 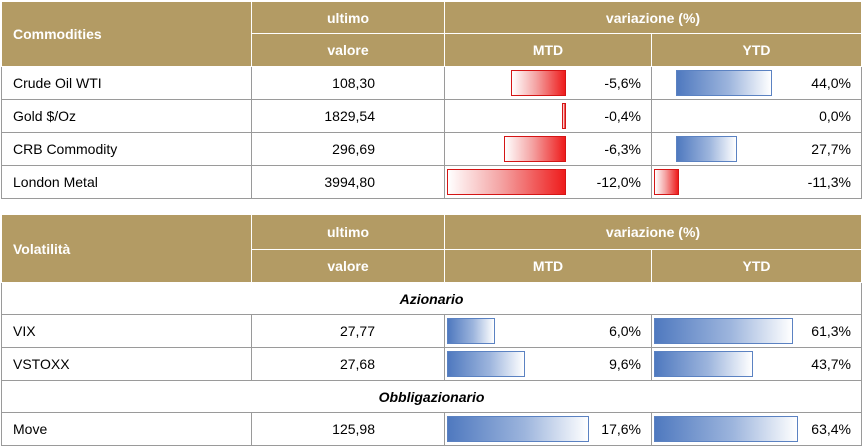 What do you see at coordinates (348, 149) in the screenshot?
I see `row-value: 296,69` at bounding box center [348, 149].